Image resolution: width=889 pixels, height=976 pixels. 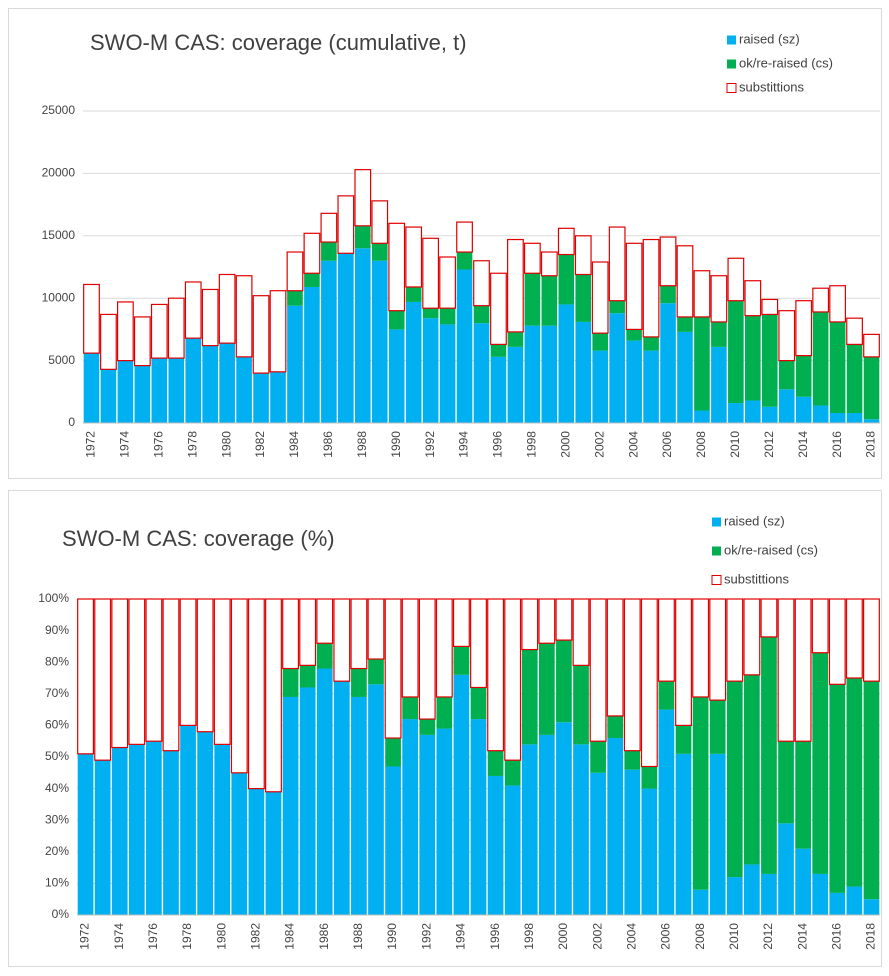 What do you see at coordinates (771, 549) in the screenshot?
I see `legend-label: ok/re-raised (cs)` at bounding box center [771, 549].